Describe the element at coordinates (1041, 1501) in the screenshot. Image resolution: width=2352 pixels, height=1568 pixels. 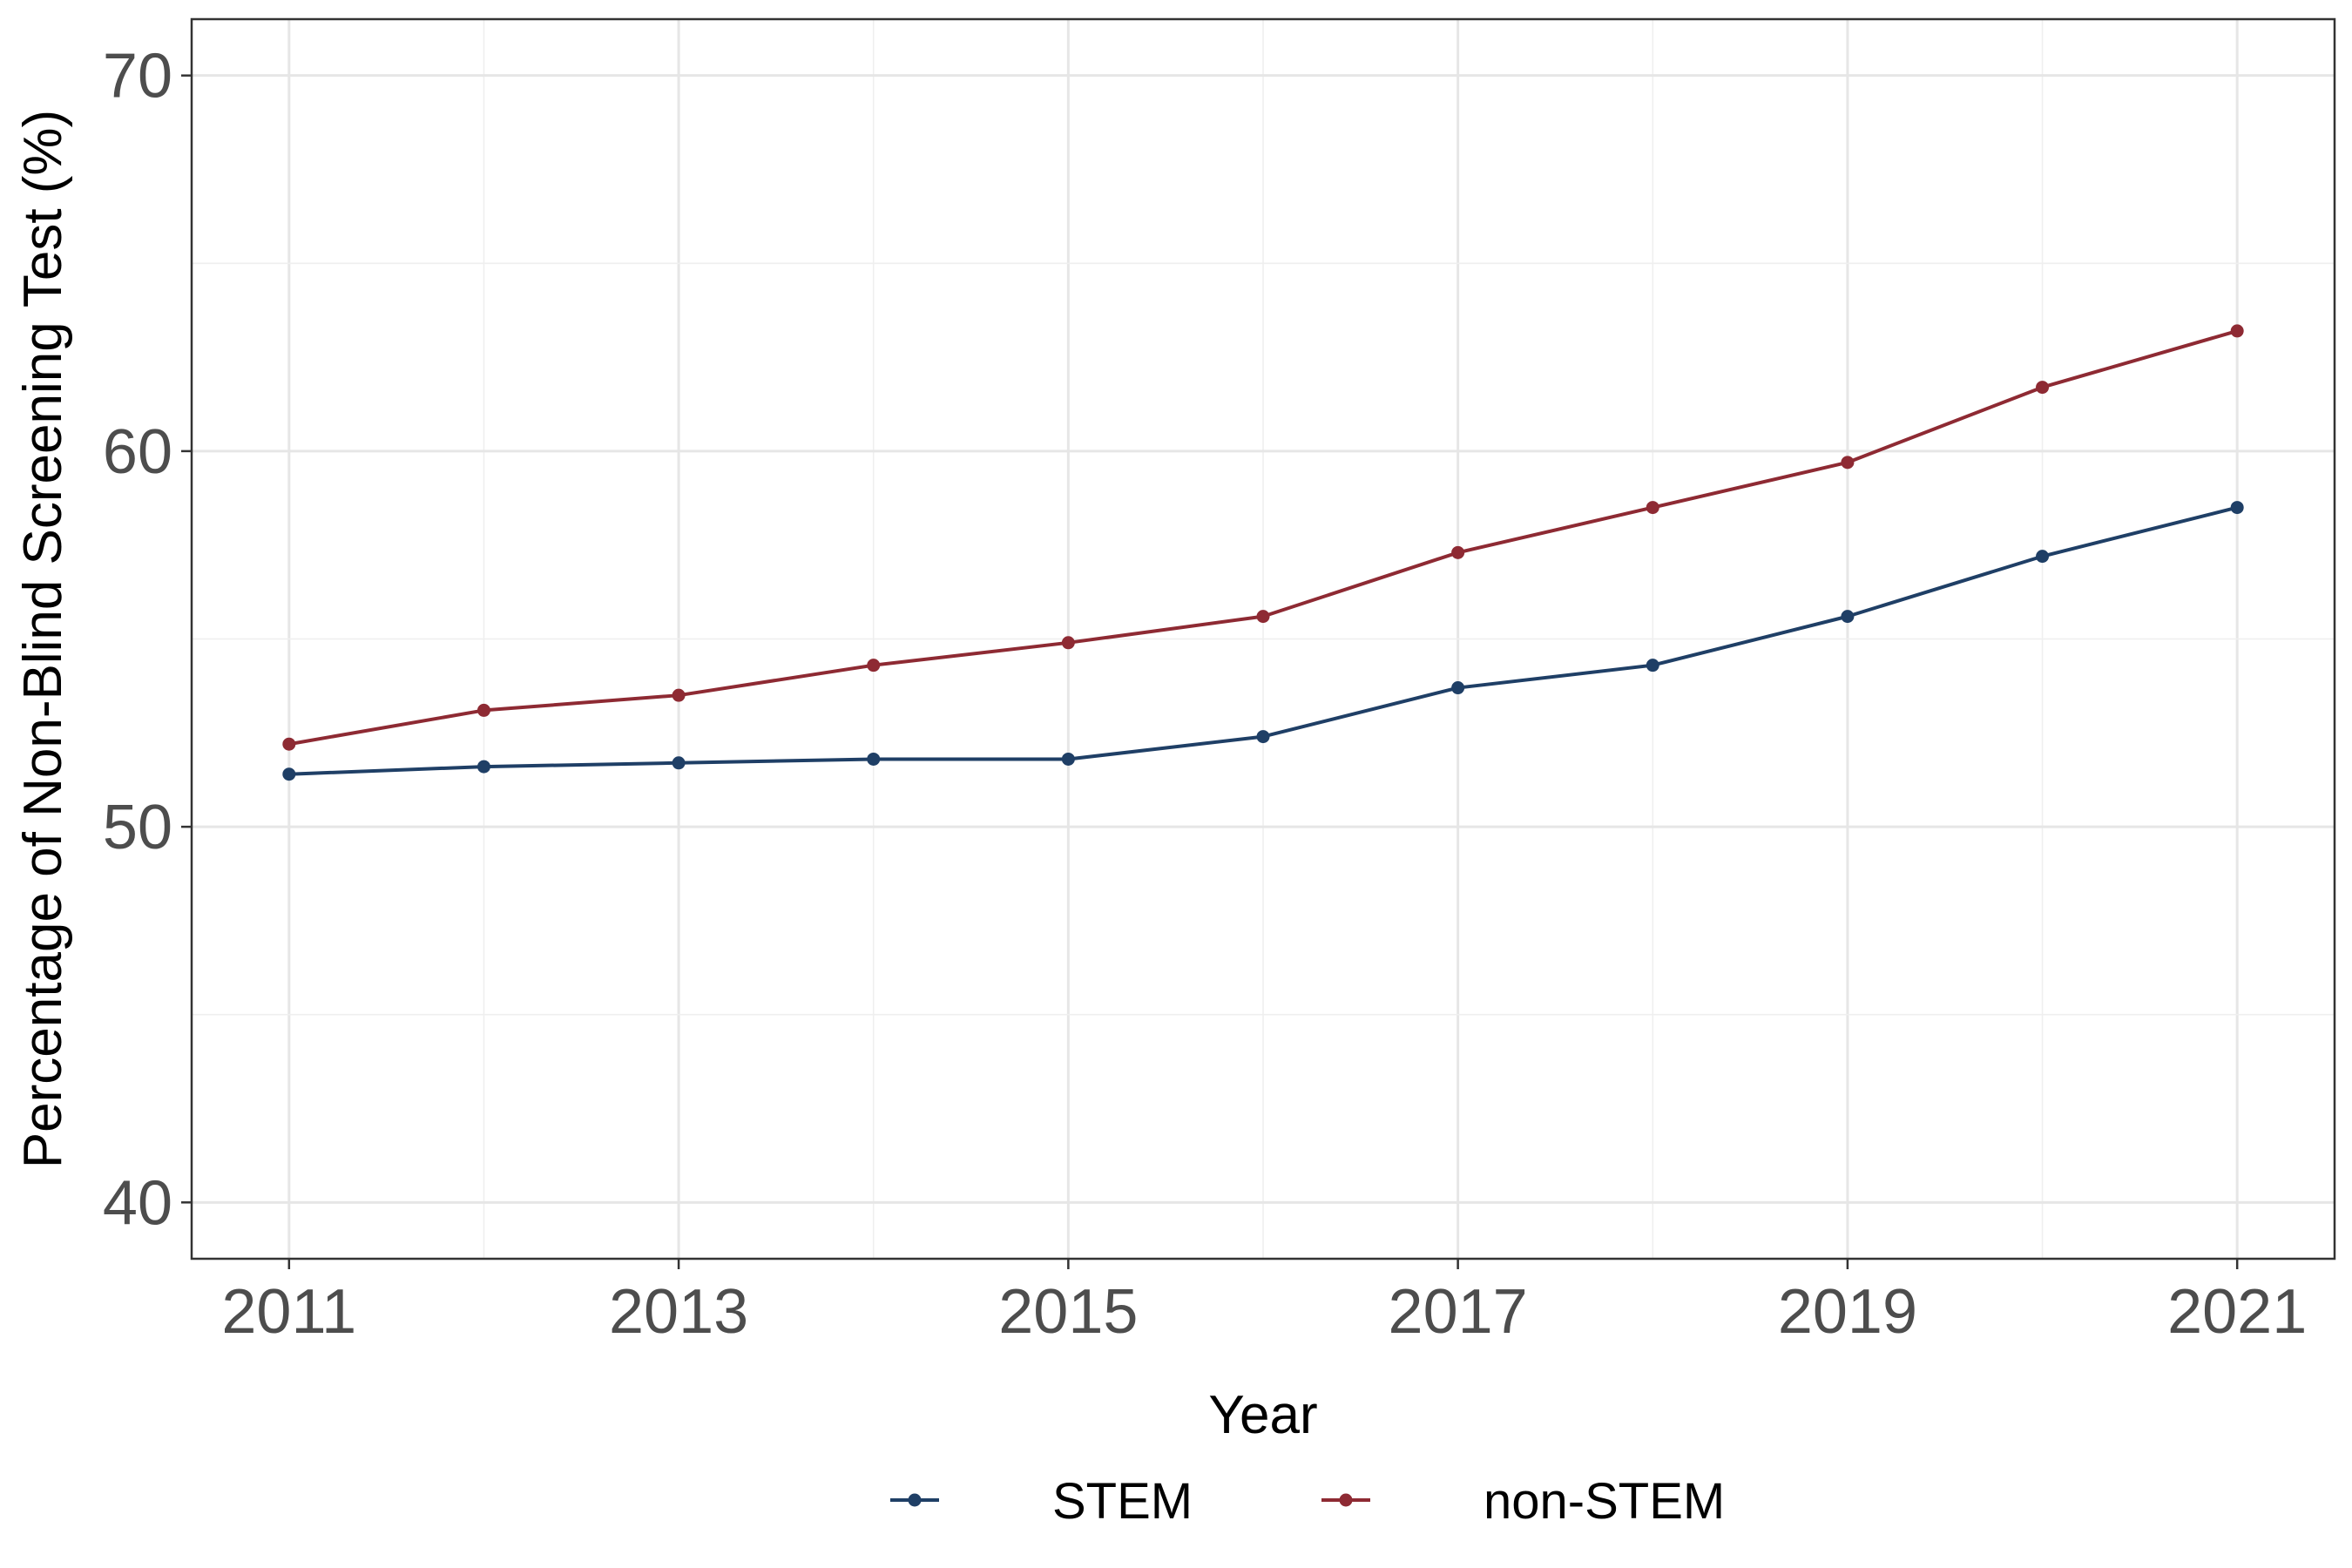
I see `legend-item-stem: STEM` at that location.